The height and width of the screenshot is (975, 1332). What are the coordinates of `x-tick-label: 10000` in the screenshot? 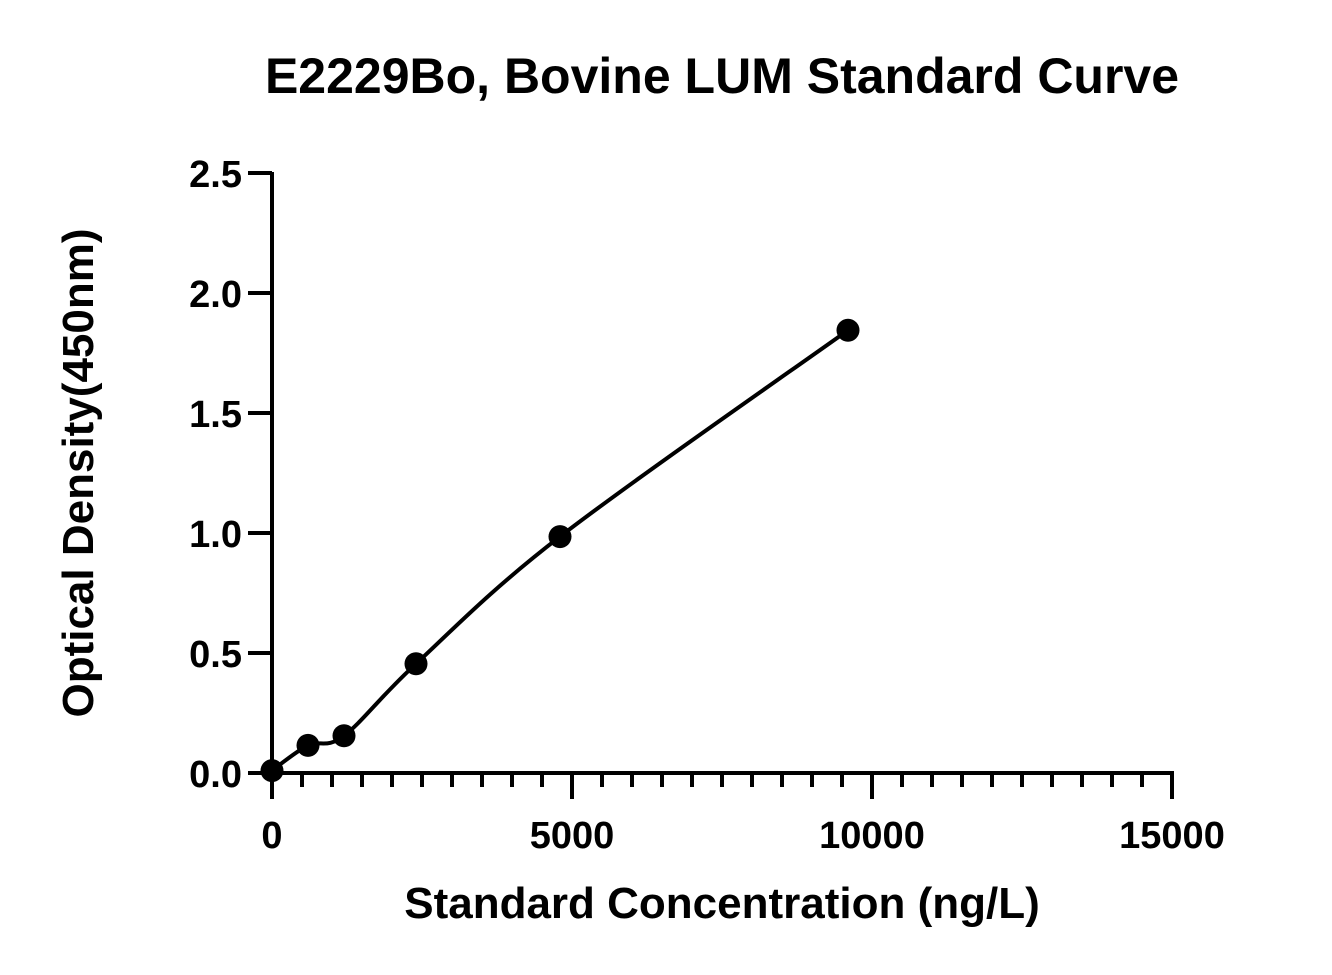 It's located at (872, 836).